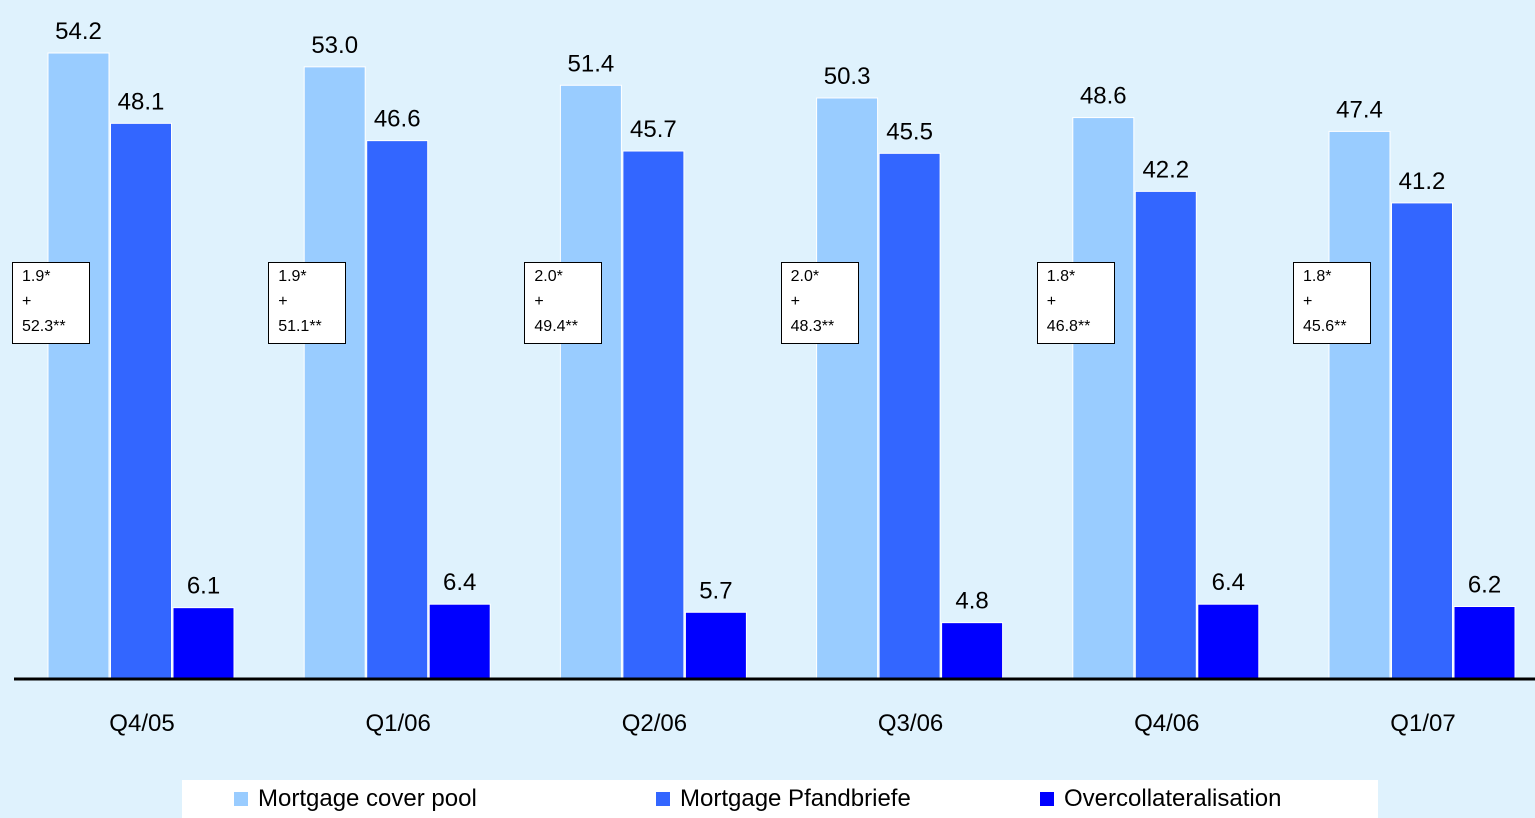 The width and height of the screenshot is (1535, 818). I want to click on data-label-overcollateralisation-q4-06: 6.4, so click(1228, 582).